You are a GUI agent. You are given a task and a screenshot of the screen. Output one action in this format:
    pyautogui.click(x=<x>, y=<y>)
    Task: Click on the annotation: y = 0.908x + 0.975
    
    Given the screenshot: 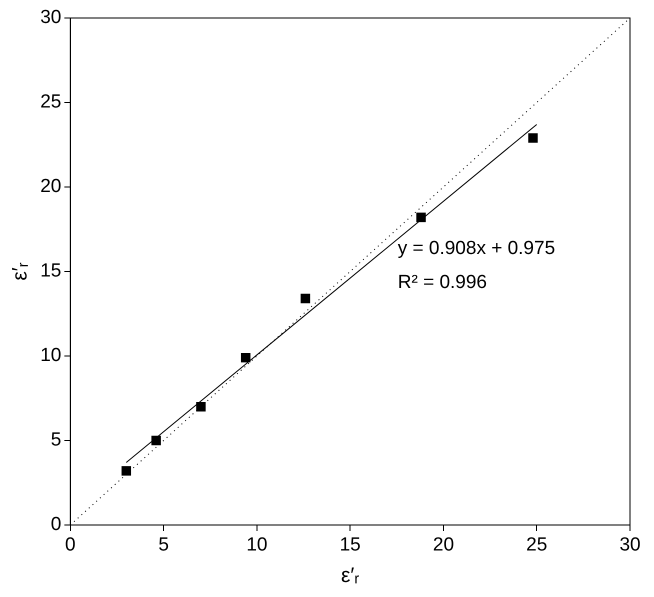 What is the action you would take?
    pyautogui.click(x=477, y=248)
    